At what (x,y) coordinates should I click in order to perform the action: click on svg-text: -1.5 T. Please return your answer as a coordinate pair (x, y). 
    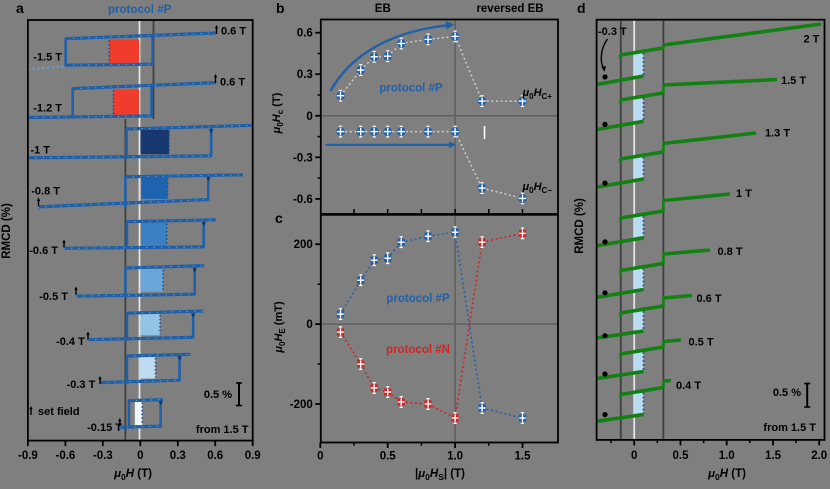
    Looking at the image, I should click on (47, 58).